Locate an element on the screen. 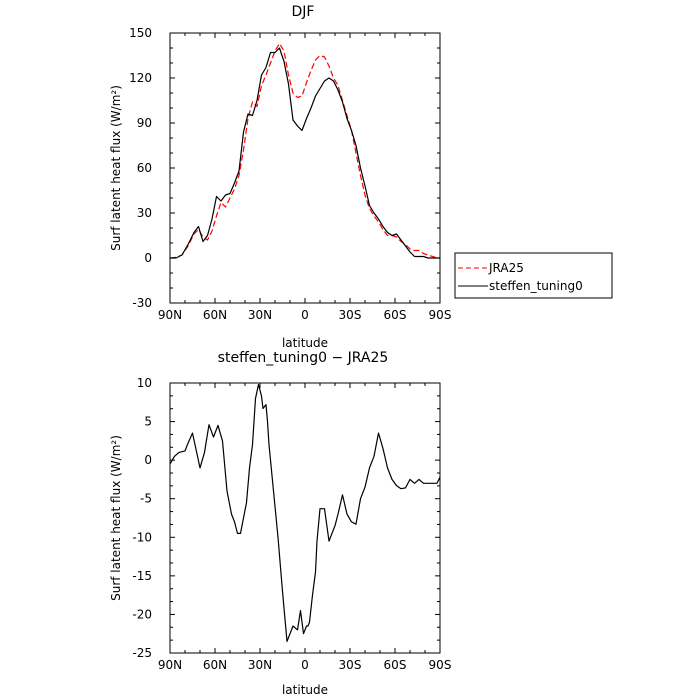 The image size is (700, 700). bottom-y-tick-label: 5 is located at coordinates (148, 422).